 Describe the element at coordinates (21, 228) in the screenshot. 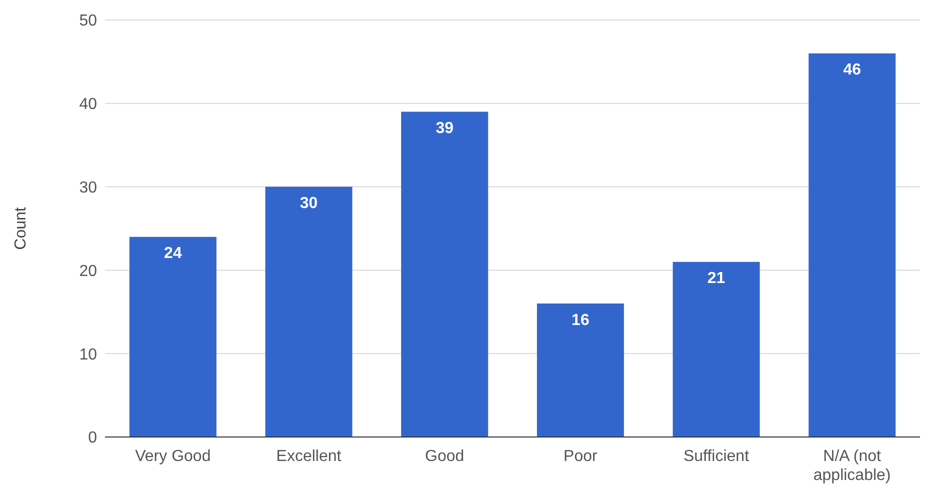

I see `y-axis-title: Count` at that location.